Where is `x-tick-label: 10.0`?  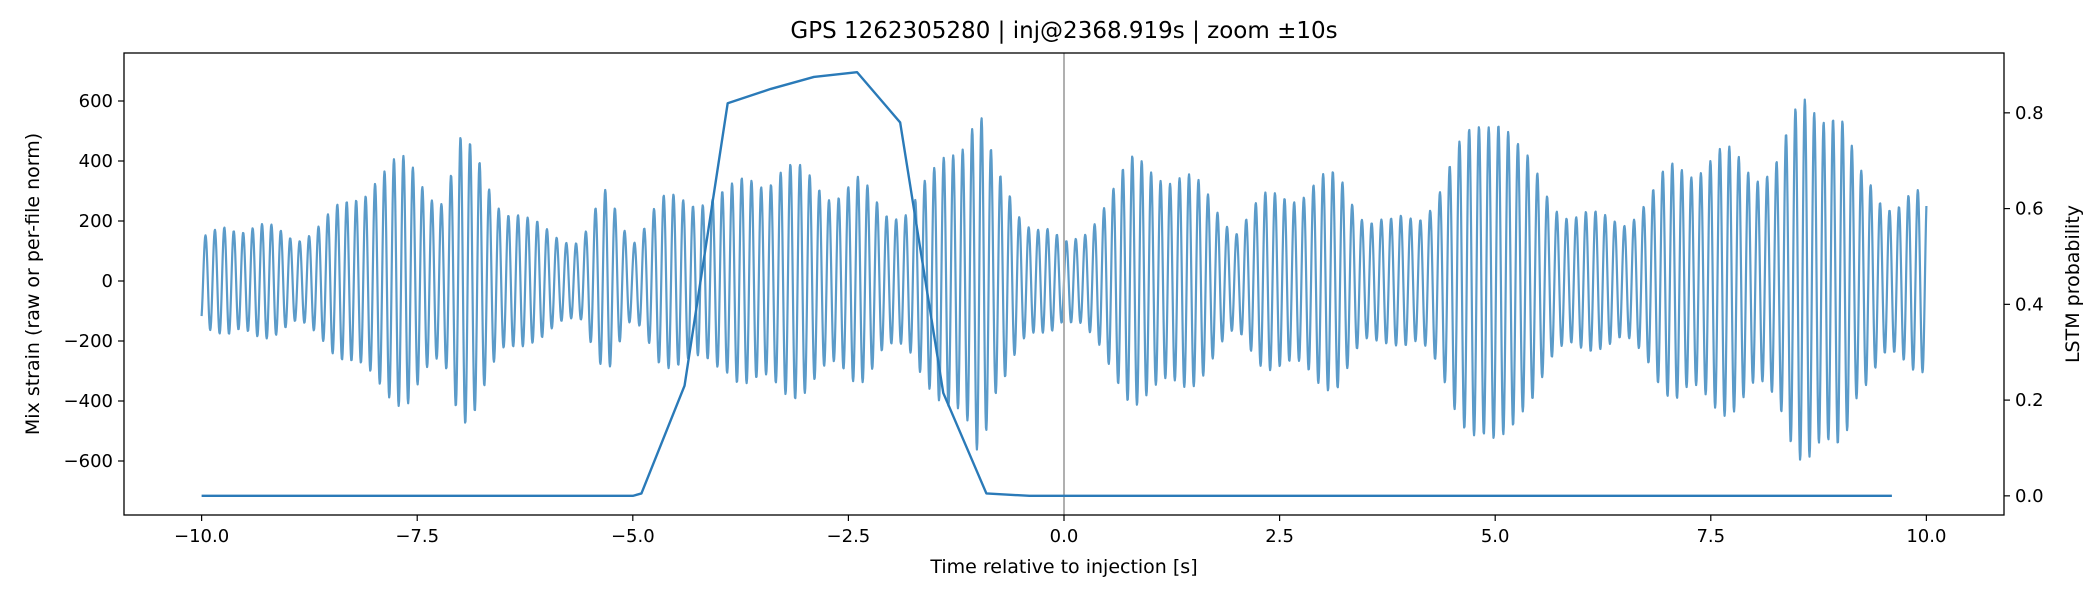 x-tick-label: 10.0 is located at coordinates (1926, 536).